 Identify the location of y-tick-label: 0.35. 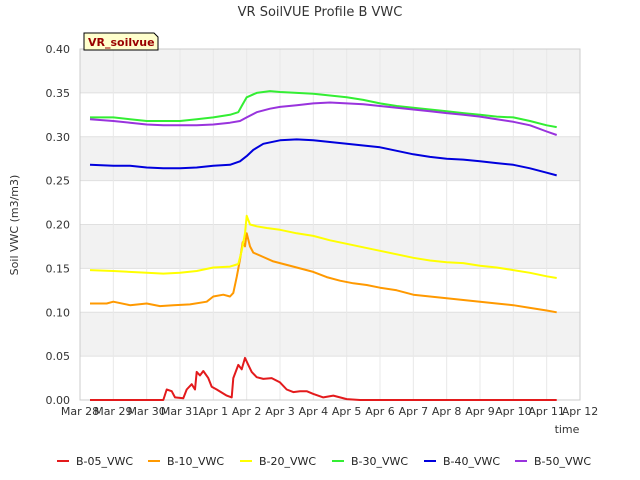
(58, 93).